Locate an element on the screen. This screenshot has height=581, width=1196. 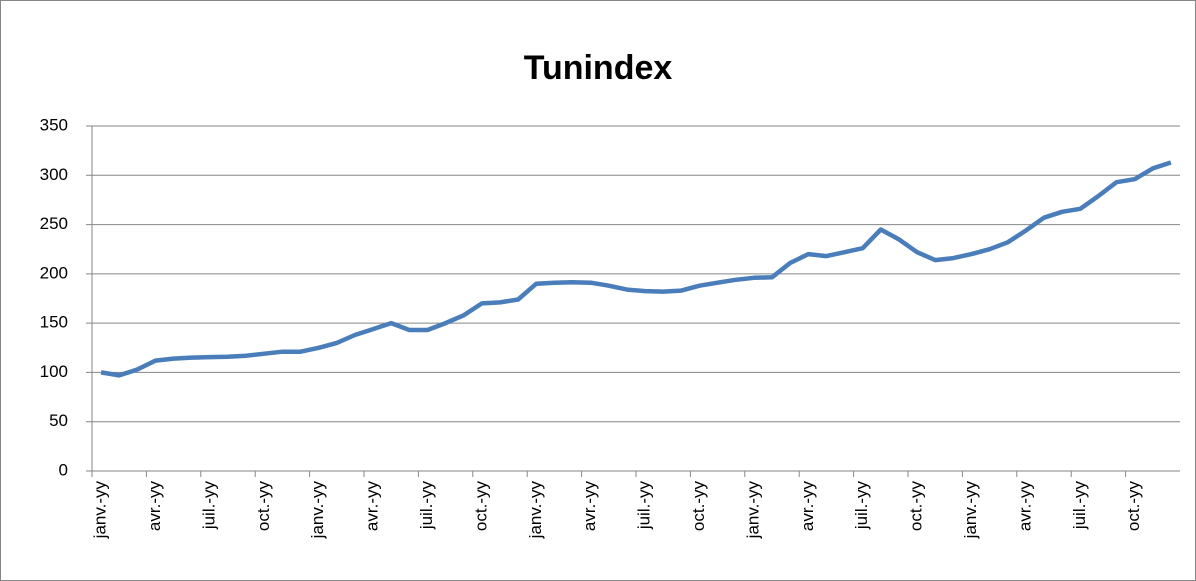
y-tick-label: 200 is located at coordinates (54, 272).